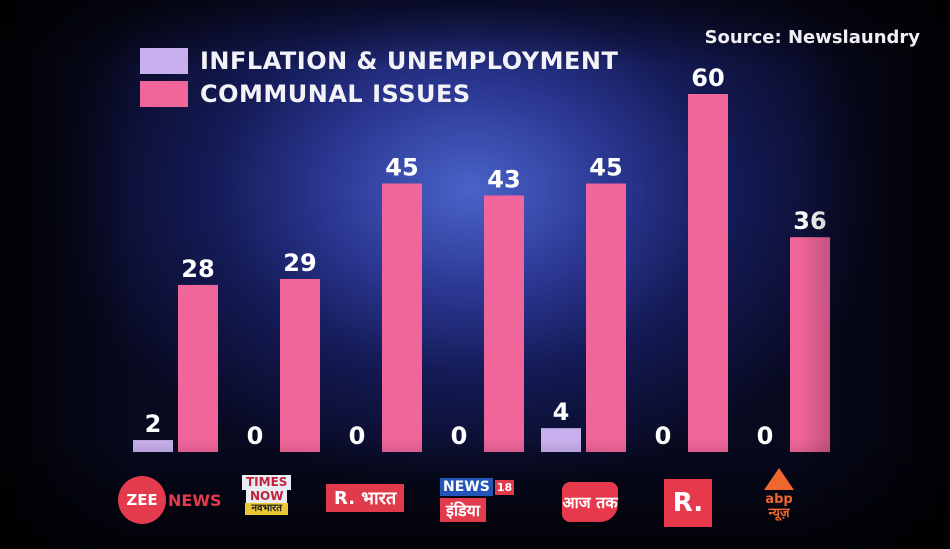 This screenshot has width=950, height=549. I want to click on abp-news-logo: abp न्यूज़, so click(779, 494).